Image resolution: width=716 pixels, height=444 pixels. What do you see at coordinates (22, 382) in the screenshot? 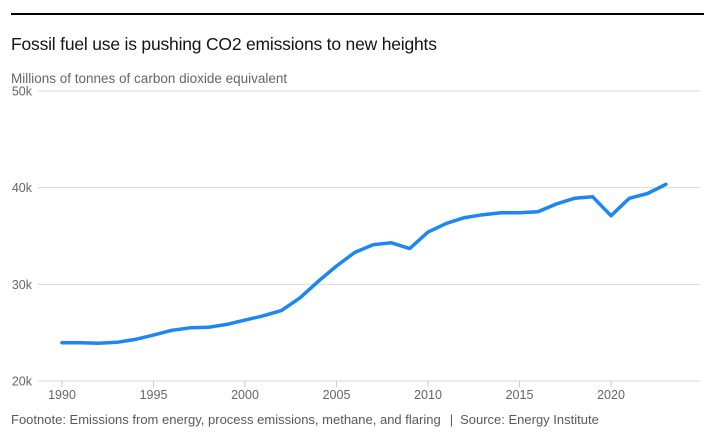
I see `y-axis-label-20k: 20k` at bounding box center [22, 382].